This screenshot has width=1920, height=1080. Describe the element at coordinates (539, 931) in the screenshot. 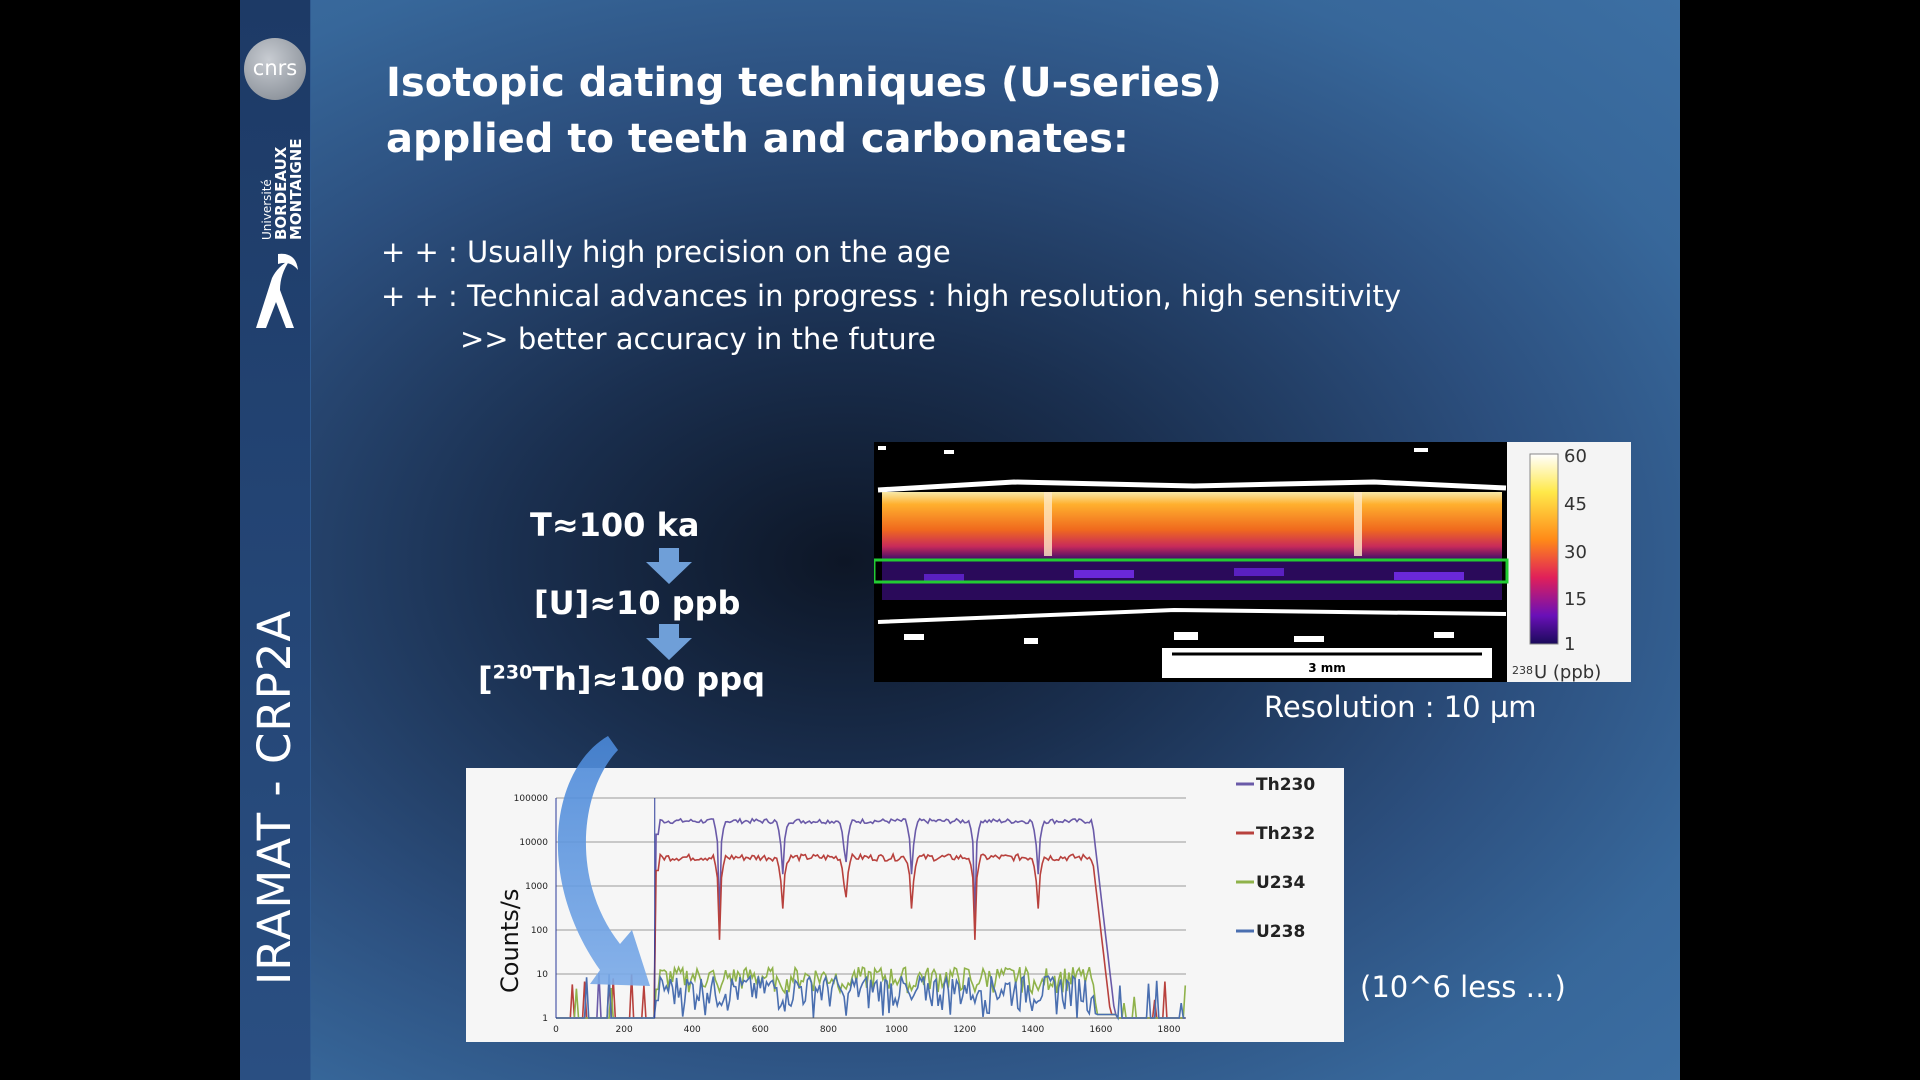

I see `y-tick-label: 100` at that location.